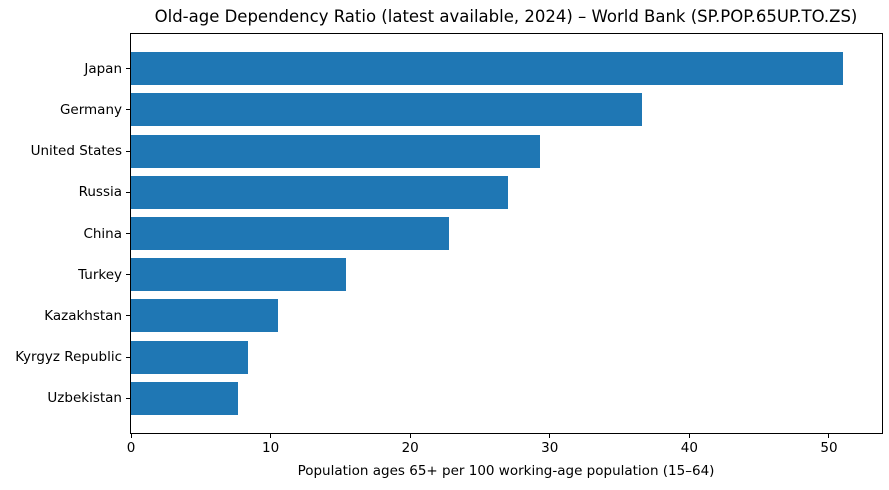  Describe the element at coordinates (335, 151) in the screenshot. I see `bar-united-states` at that location.